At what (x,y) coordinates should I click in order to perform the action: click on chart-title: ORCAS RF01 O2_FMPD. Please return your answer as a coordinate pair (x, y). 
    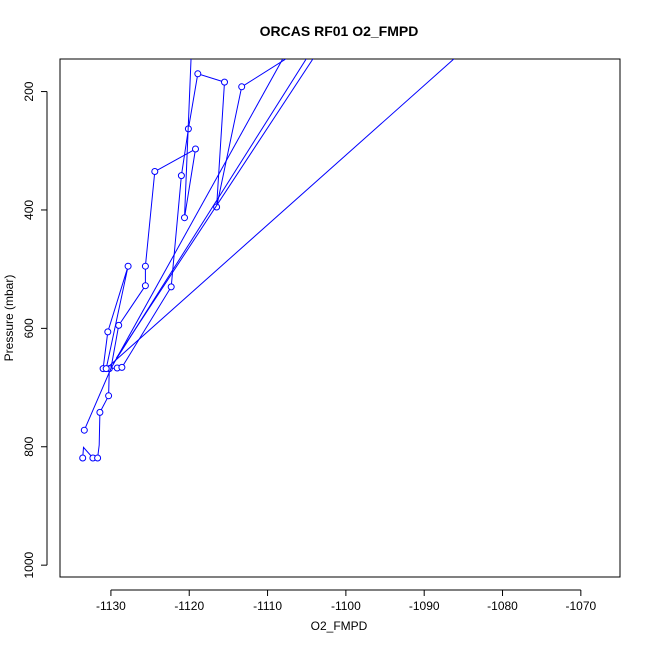
    Looking at the image, I should click on (339, 31).